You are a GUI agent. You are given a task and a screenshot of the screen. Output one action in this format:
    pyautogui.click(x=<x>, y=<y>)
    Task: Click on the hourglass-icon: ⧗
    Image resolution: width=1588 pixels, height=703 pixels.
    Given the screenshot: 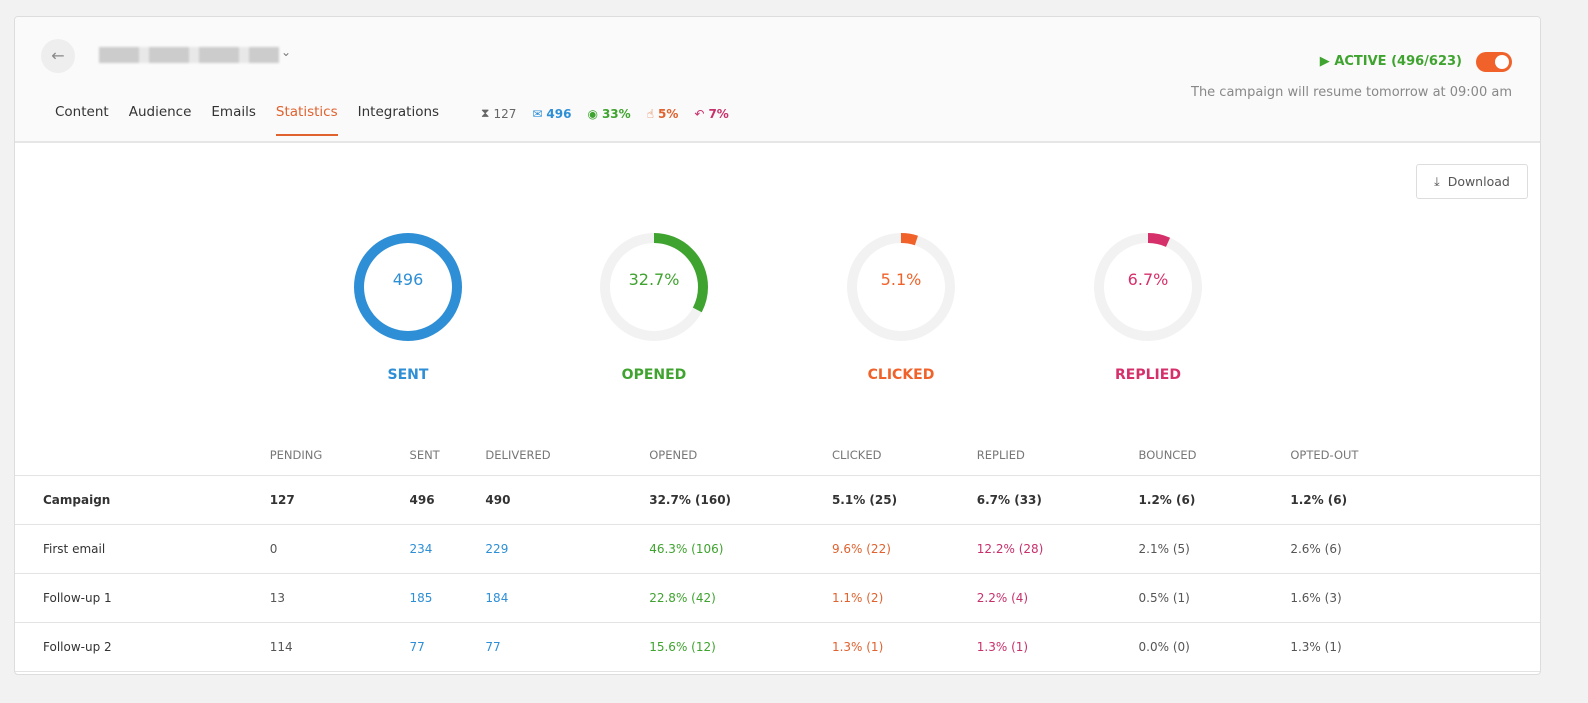 What is the action you would take?
    pyautogui.click(x=485, y=113)
    